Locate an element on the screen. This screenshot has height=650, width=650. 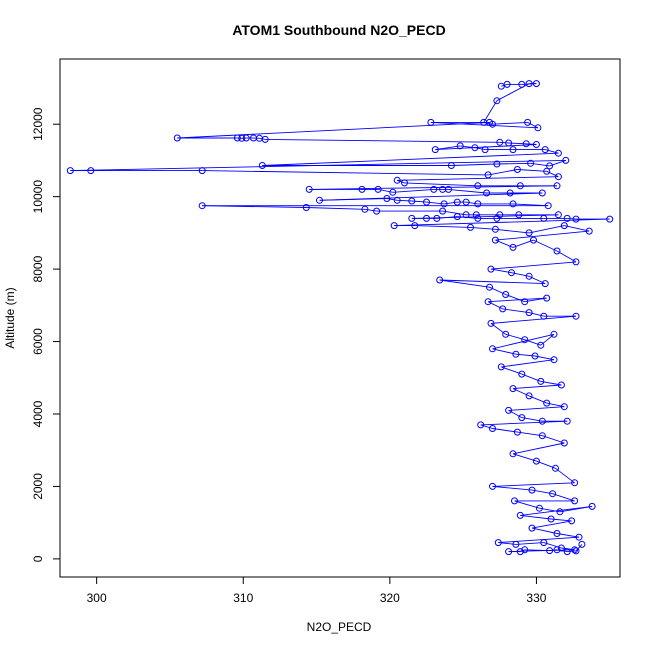
y-axis-label: Altitude (m) is located at coordinates (10, 317).